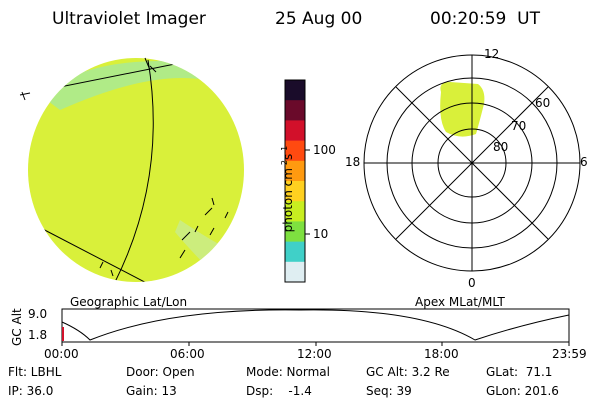 This screenshot has width=600, height=400. I want to click on footer-glat: GLat: 71.1, so click(519, 372).